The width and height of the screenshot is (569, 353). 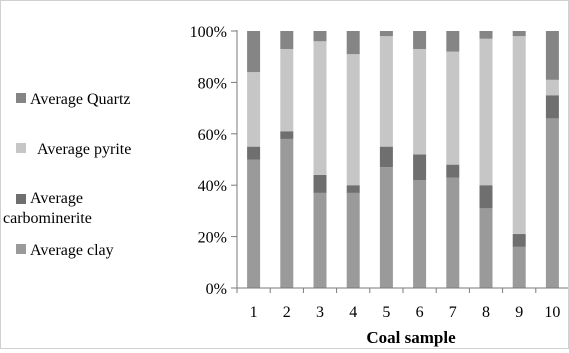 I want to click on legend-label: Average carbominerite, so click(x=47, y=208).